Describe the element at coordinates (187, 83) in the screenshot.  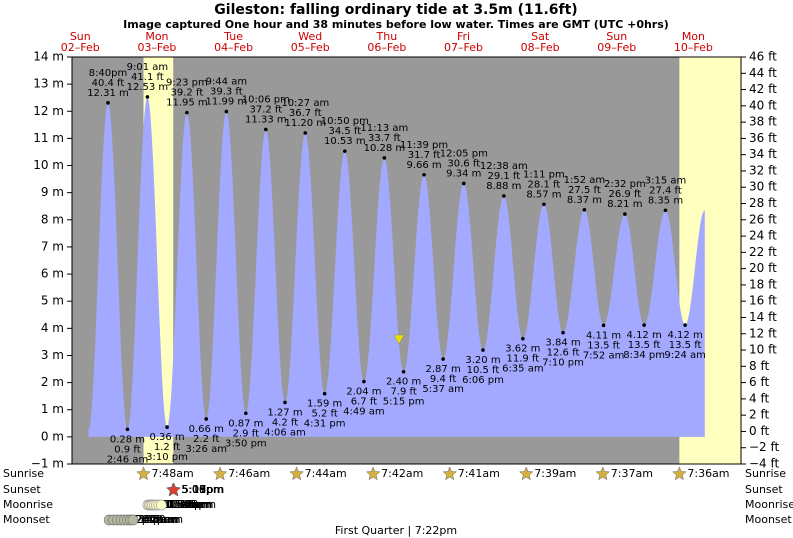
I see `tide-time: 9:23 pm` at that location.